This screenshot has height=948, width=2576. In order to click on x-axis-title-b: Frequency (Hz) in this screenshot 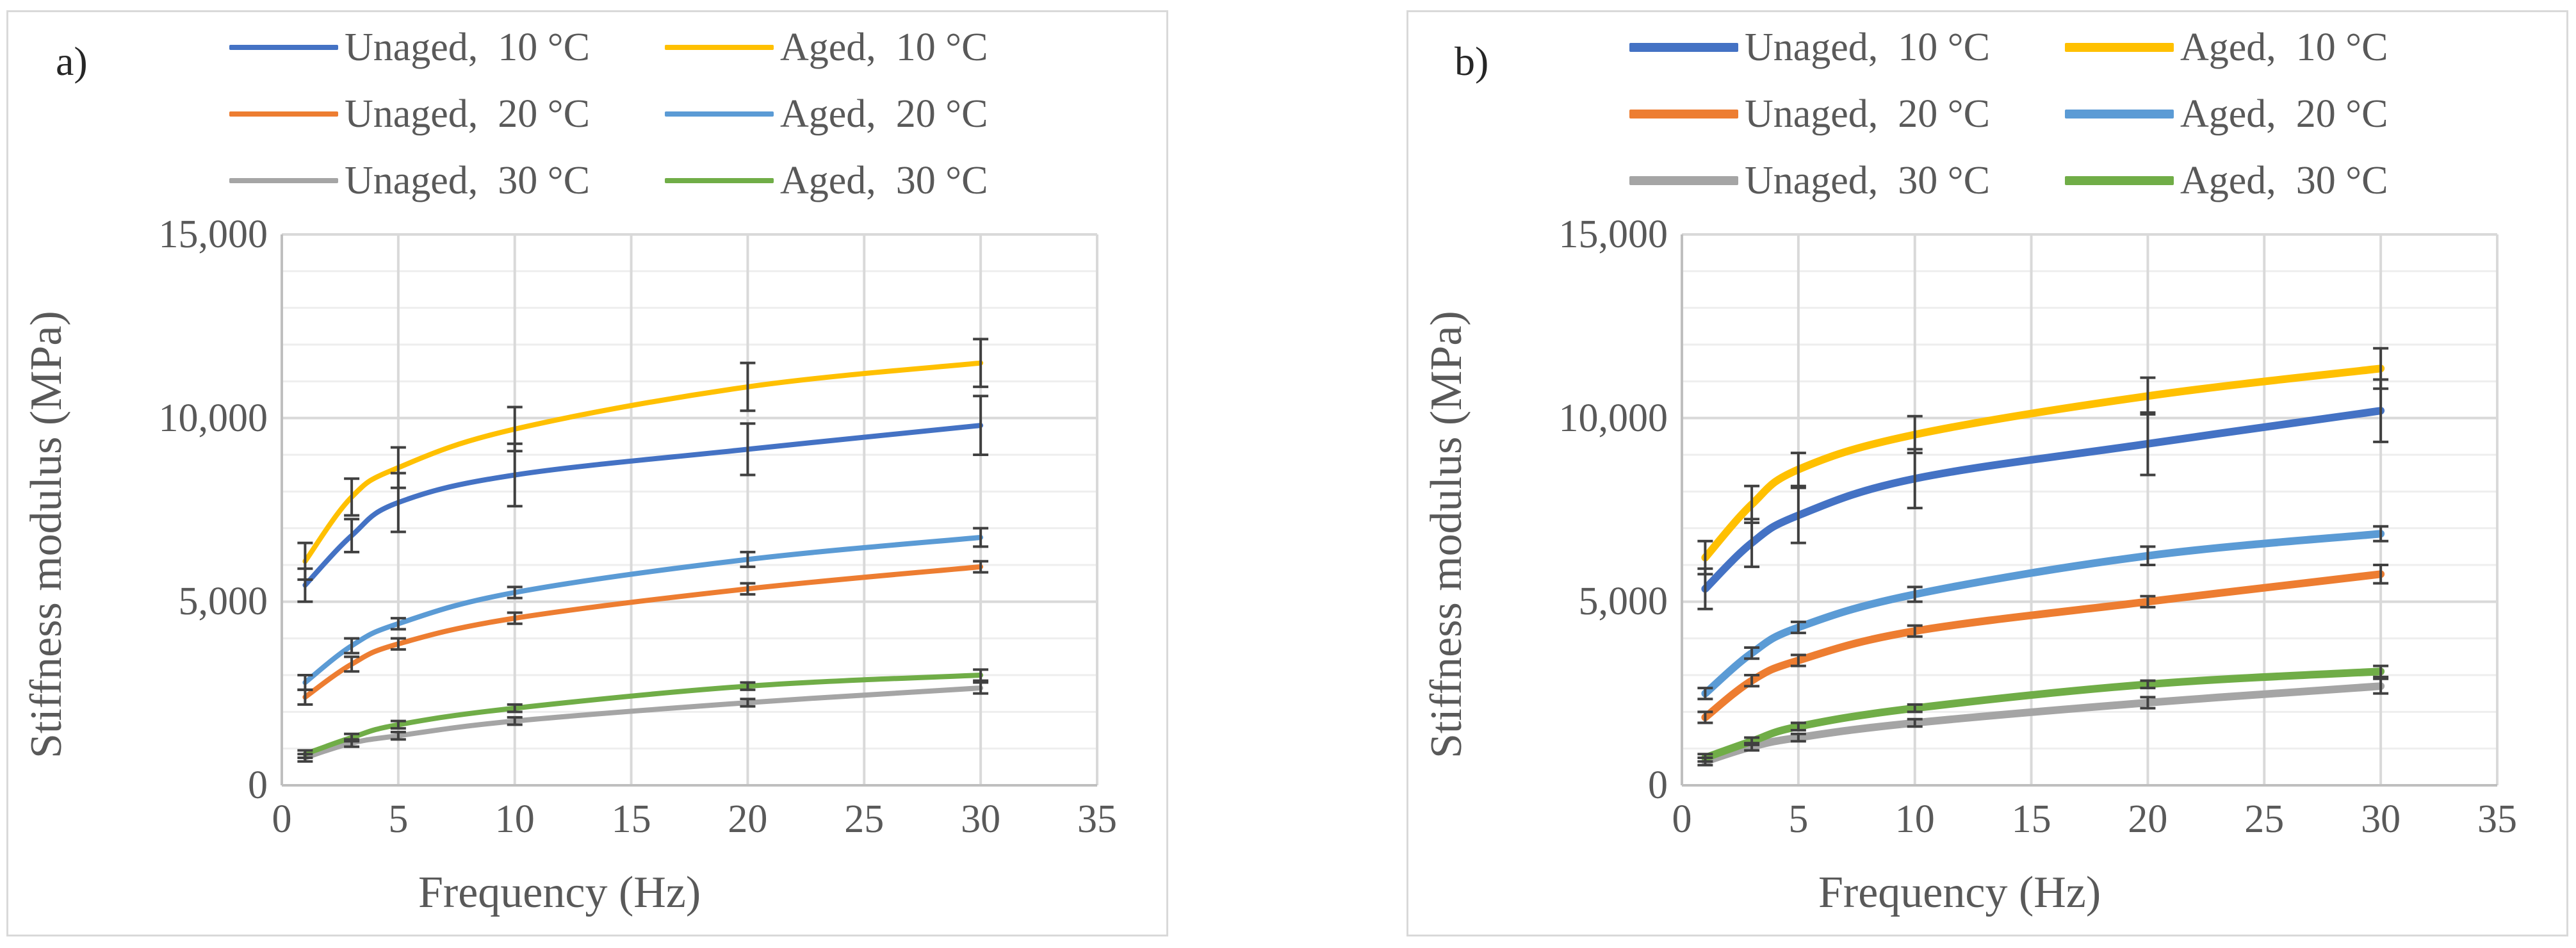, I will do `click(1959, 892)`.